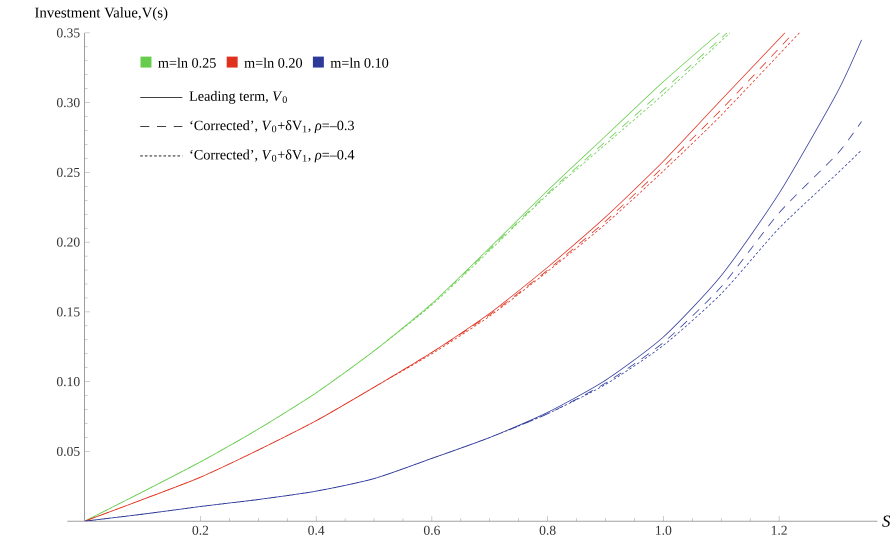 The width and height of the screenshot is (893, 546). What do you see at coordinates (200, 531) in the screenshot?
I see `x-tick-label: 0.2` at bounding box center [200, 531].